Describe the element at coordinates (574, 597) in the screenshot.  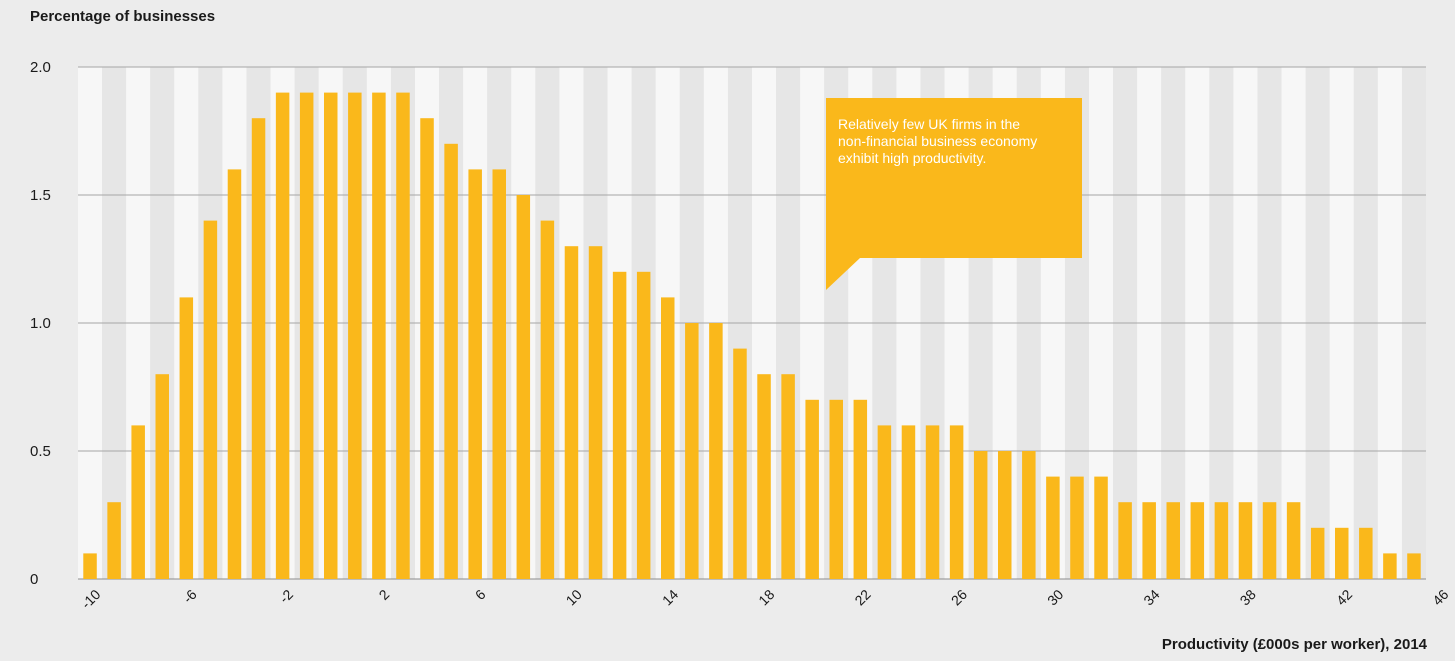
I see `x-tick-label: 10` at that location.